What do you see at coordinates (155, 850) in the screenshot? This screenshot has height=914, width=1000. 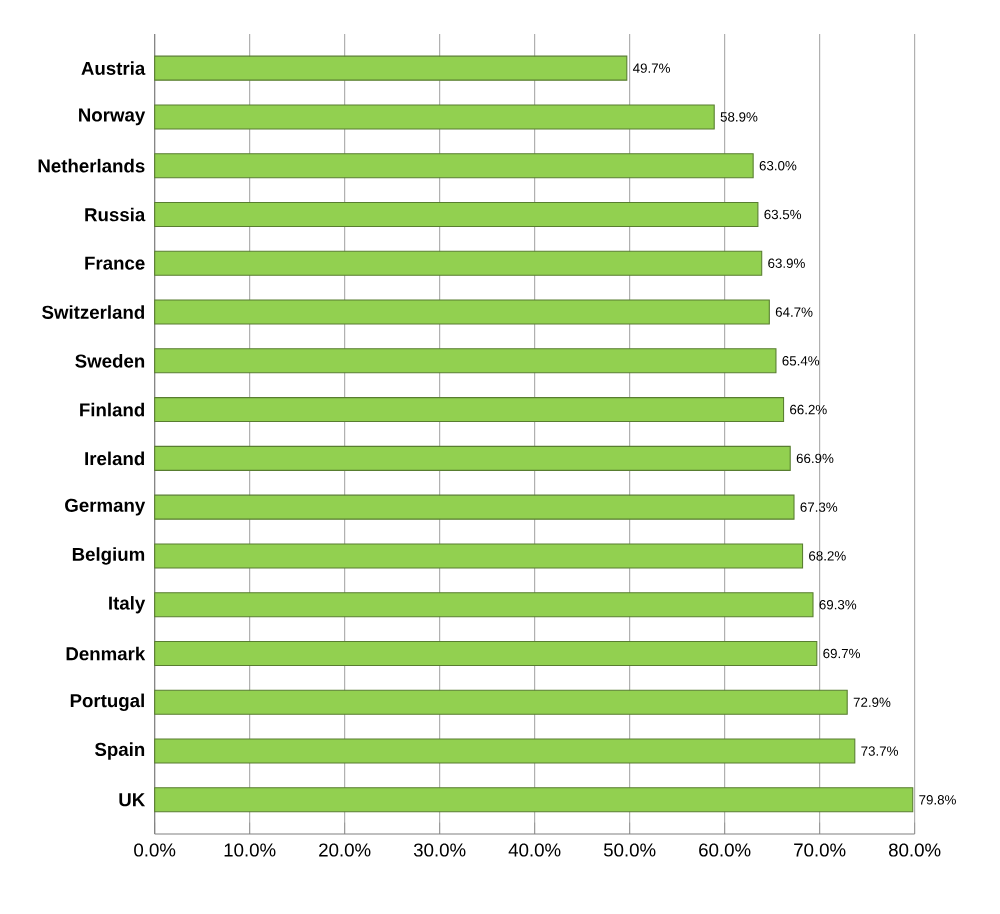 I see `x-tick-label: 0.0%` at bounding box center [155, 850].